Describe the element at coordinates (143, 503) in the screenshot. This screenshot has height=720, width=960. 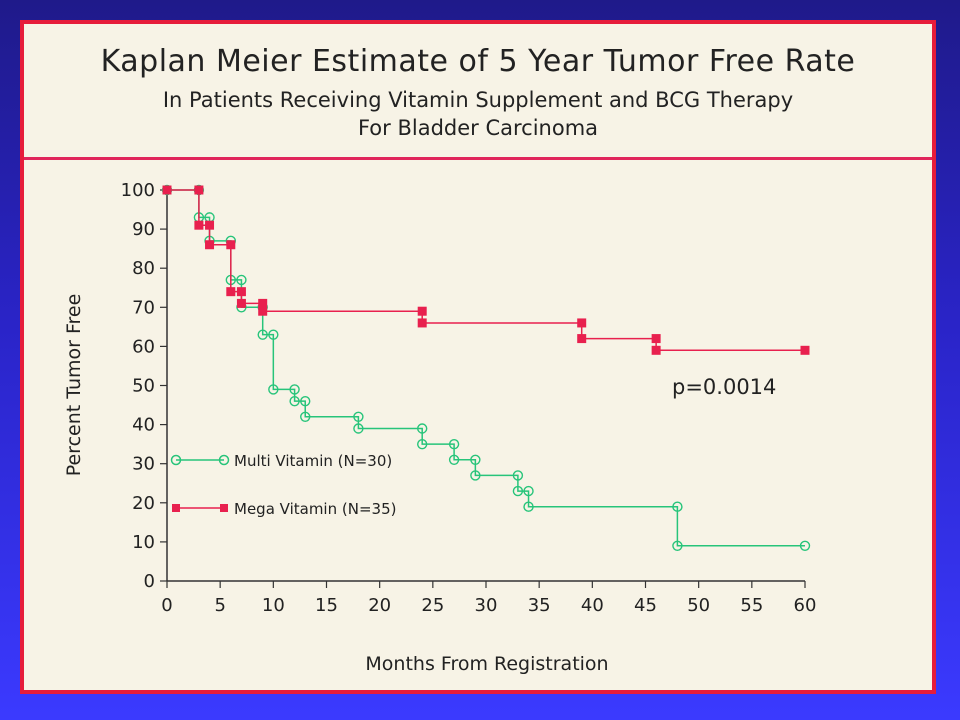
I see `y-tick-label: 20` at that location.